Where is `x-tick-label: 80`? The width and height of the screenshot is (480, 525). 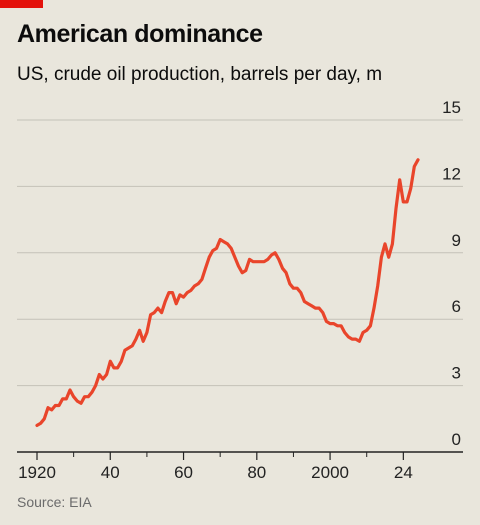 x-tick-label: 80 is located at coordinates (256, 472).